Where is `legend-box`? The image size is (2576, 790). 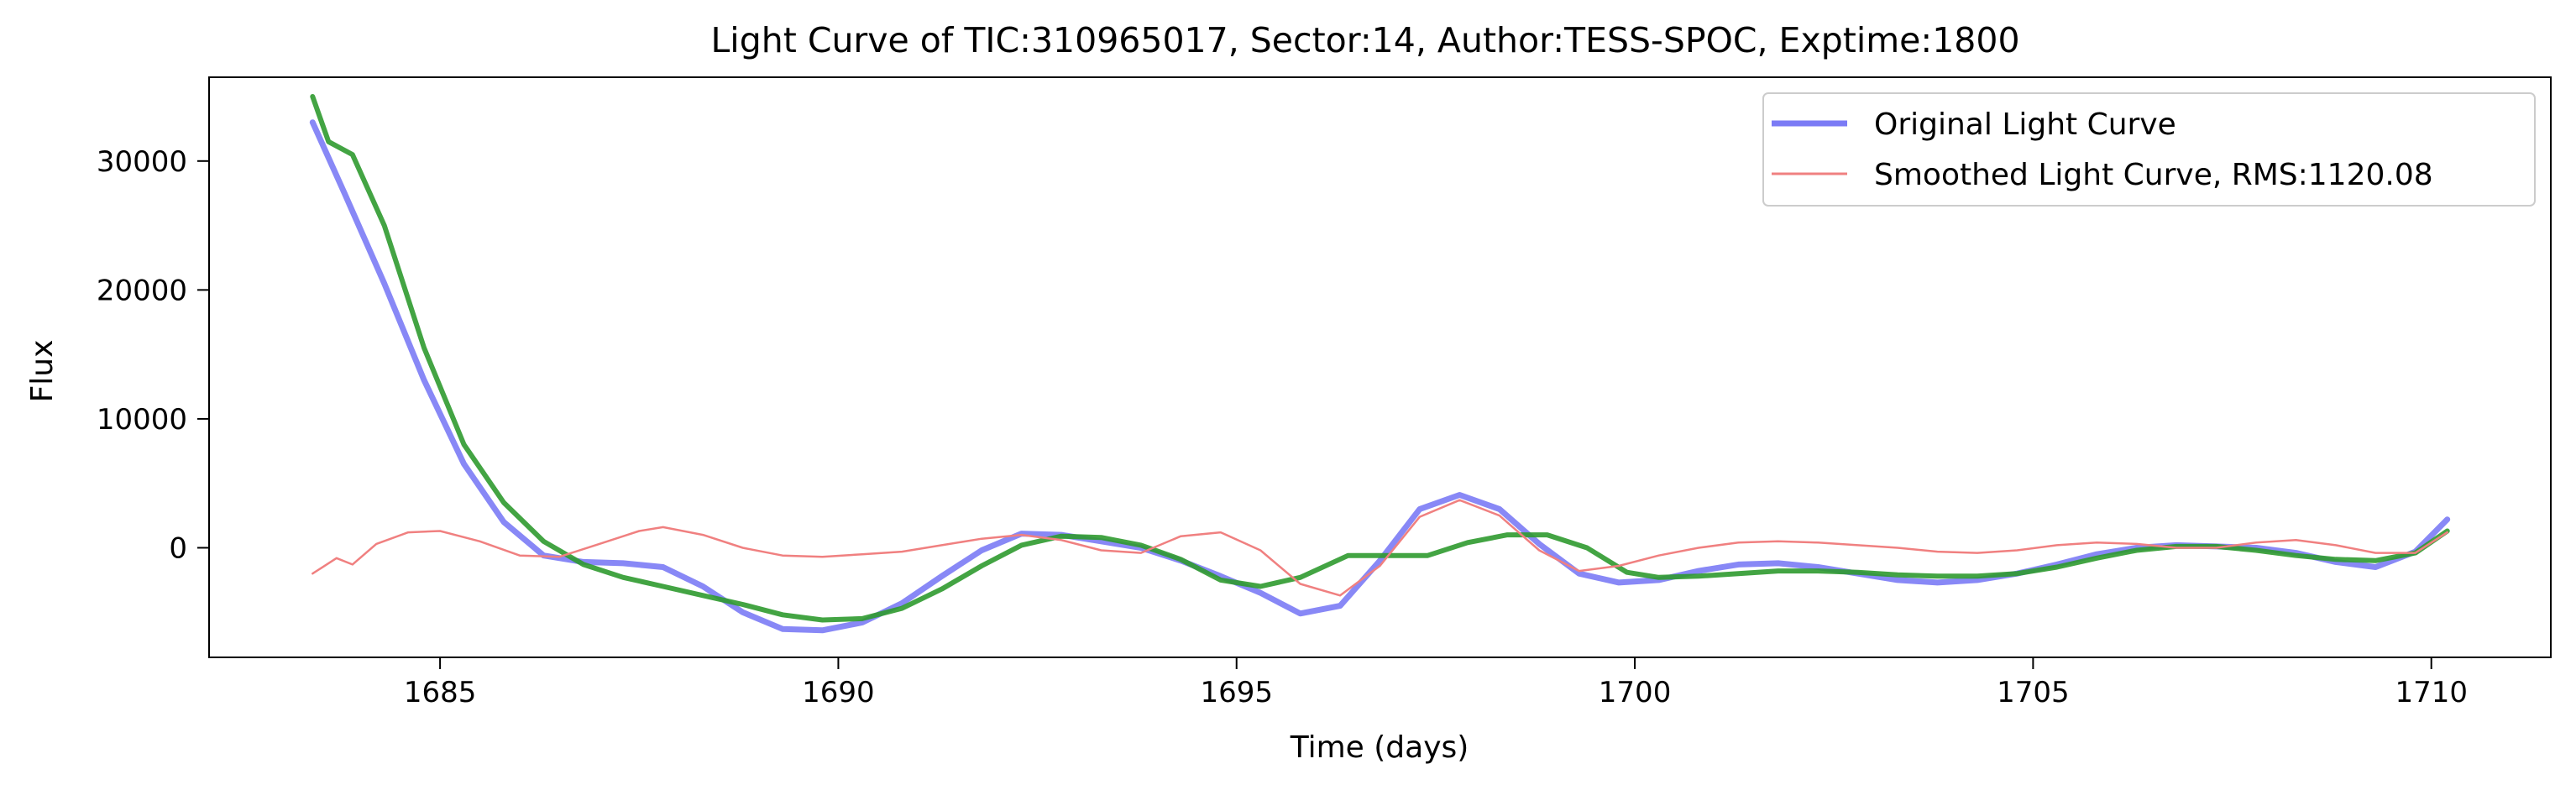 legend-box is located at coordinates (2149, 149).